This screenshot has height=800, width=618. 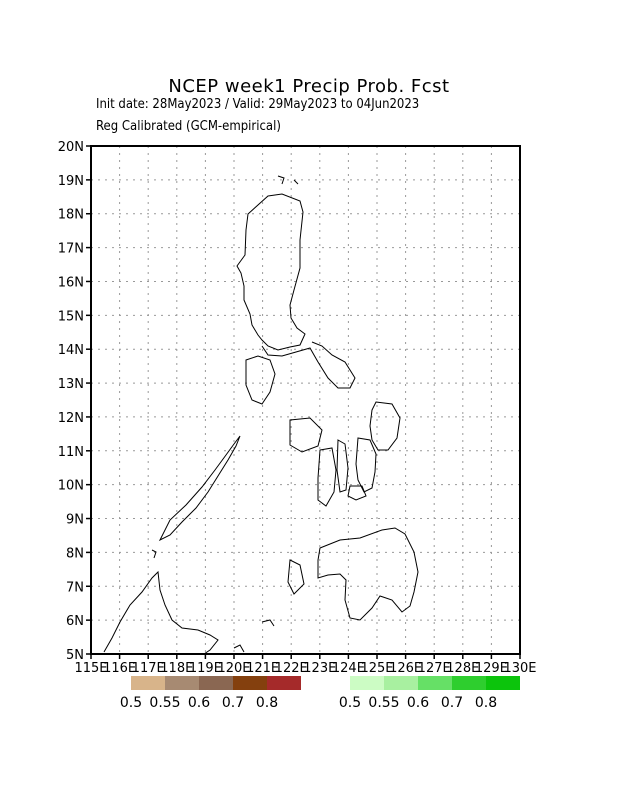 I want to click on lat-tick-label: 20N, so click(x=71, y=147).